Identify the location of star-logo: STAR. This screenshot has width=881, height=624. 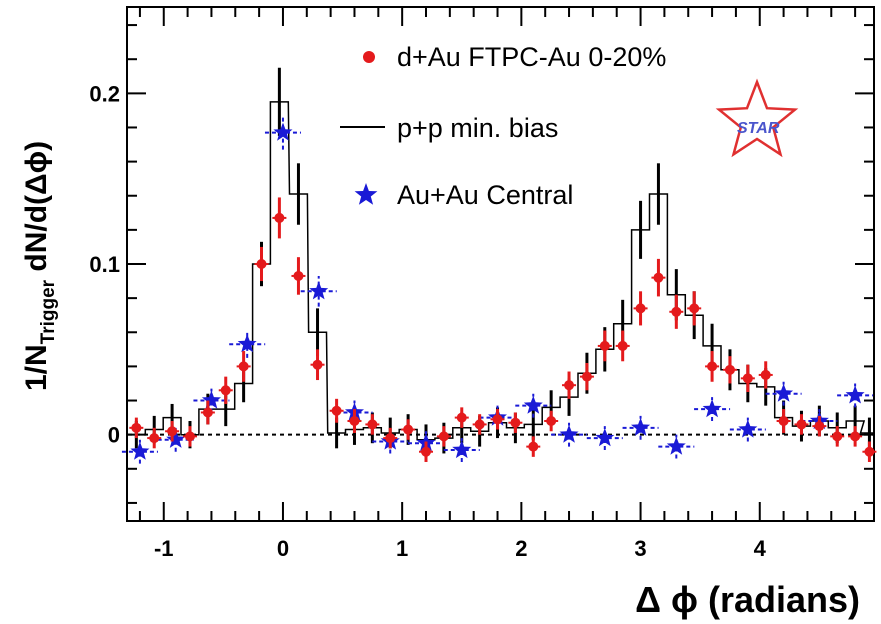
(757, 118).